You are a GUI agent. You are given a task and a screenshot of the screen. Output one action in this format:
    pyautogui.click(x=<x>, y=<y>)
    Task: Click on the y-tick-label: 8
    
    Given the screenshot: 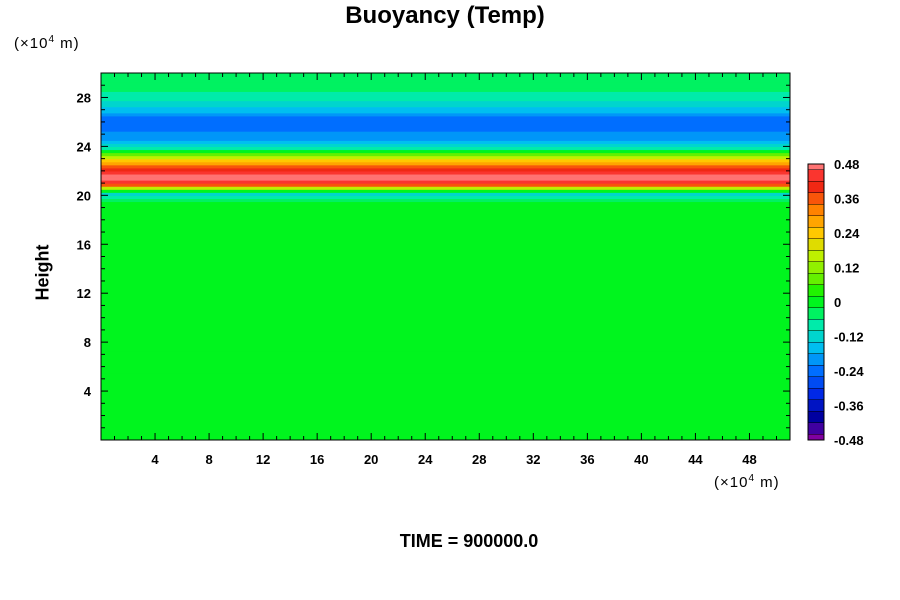 What is the action you would take?
    pyautogui.click(x=87, y=342)
    